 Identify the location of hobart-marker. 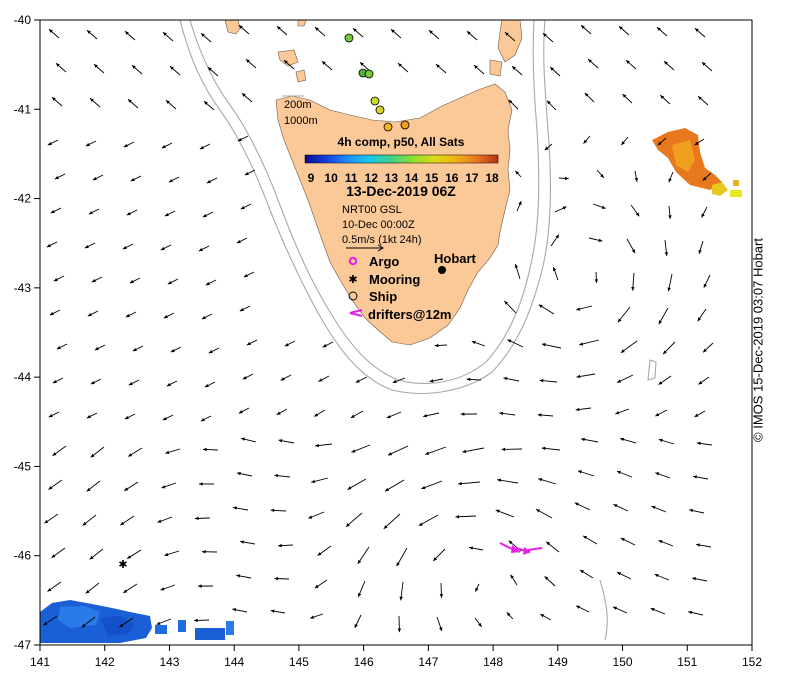
(442, 270).